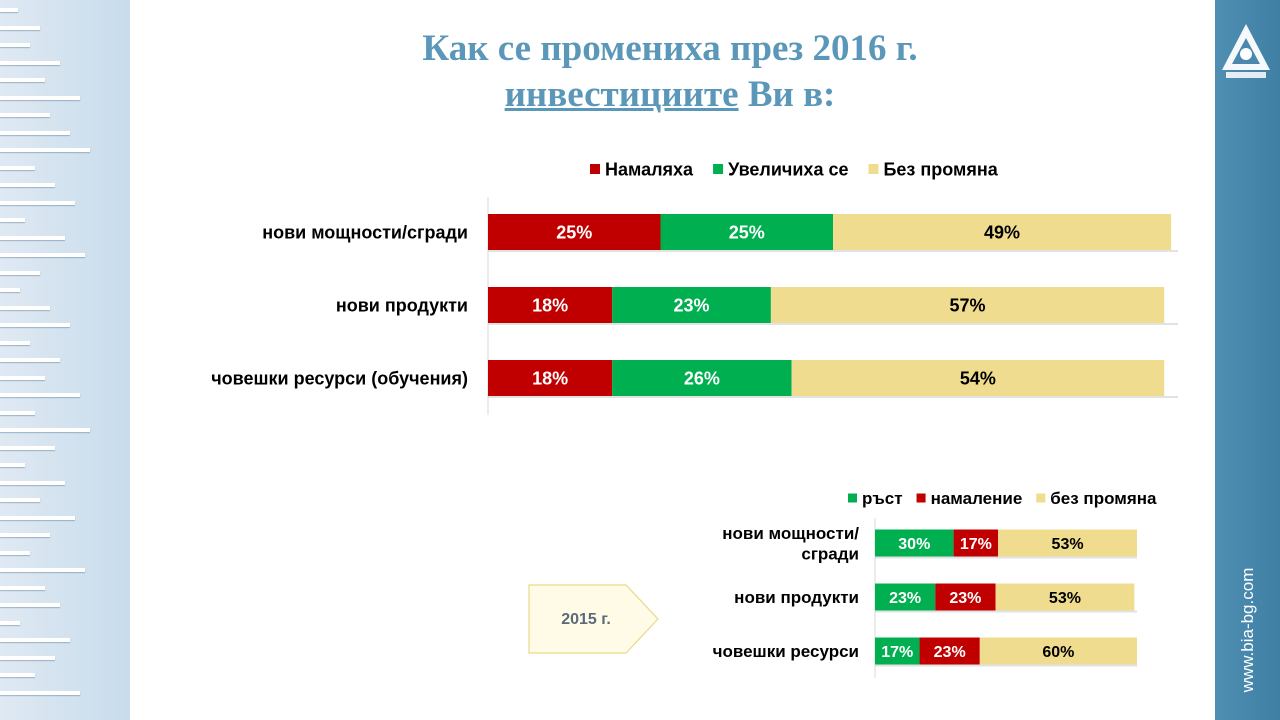 The image size is (1280, 720). What do you see at coordinates (65, 360) in the screenshot?
I see `left-decoration` at bounding box center [65, 360].